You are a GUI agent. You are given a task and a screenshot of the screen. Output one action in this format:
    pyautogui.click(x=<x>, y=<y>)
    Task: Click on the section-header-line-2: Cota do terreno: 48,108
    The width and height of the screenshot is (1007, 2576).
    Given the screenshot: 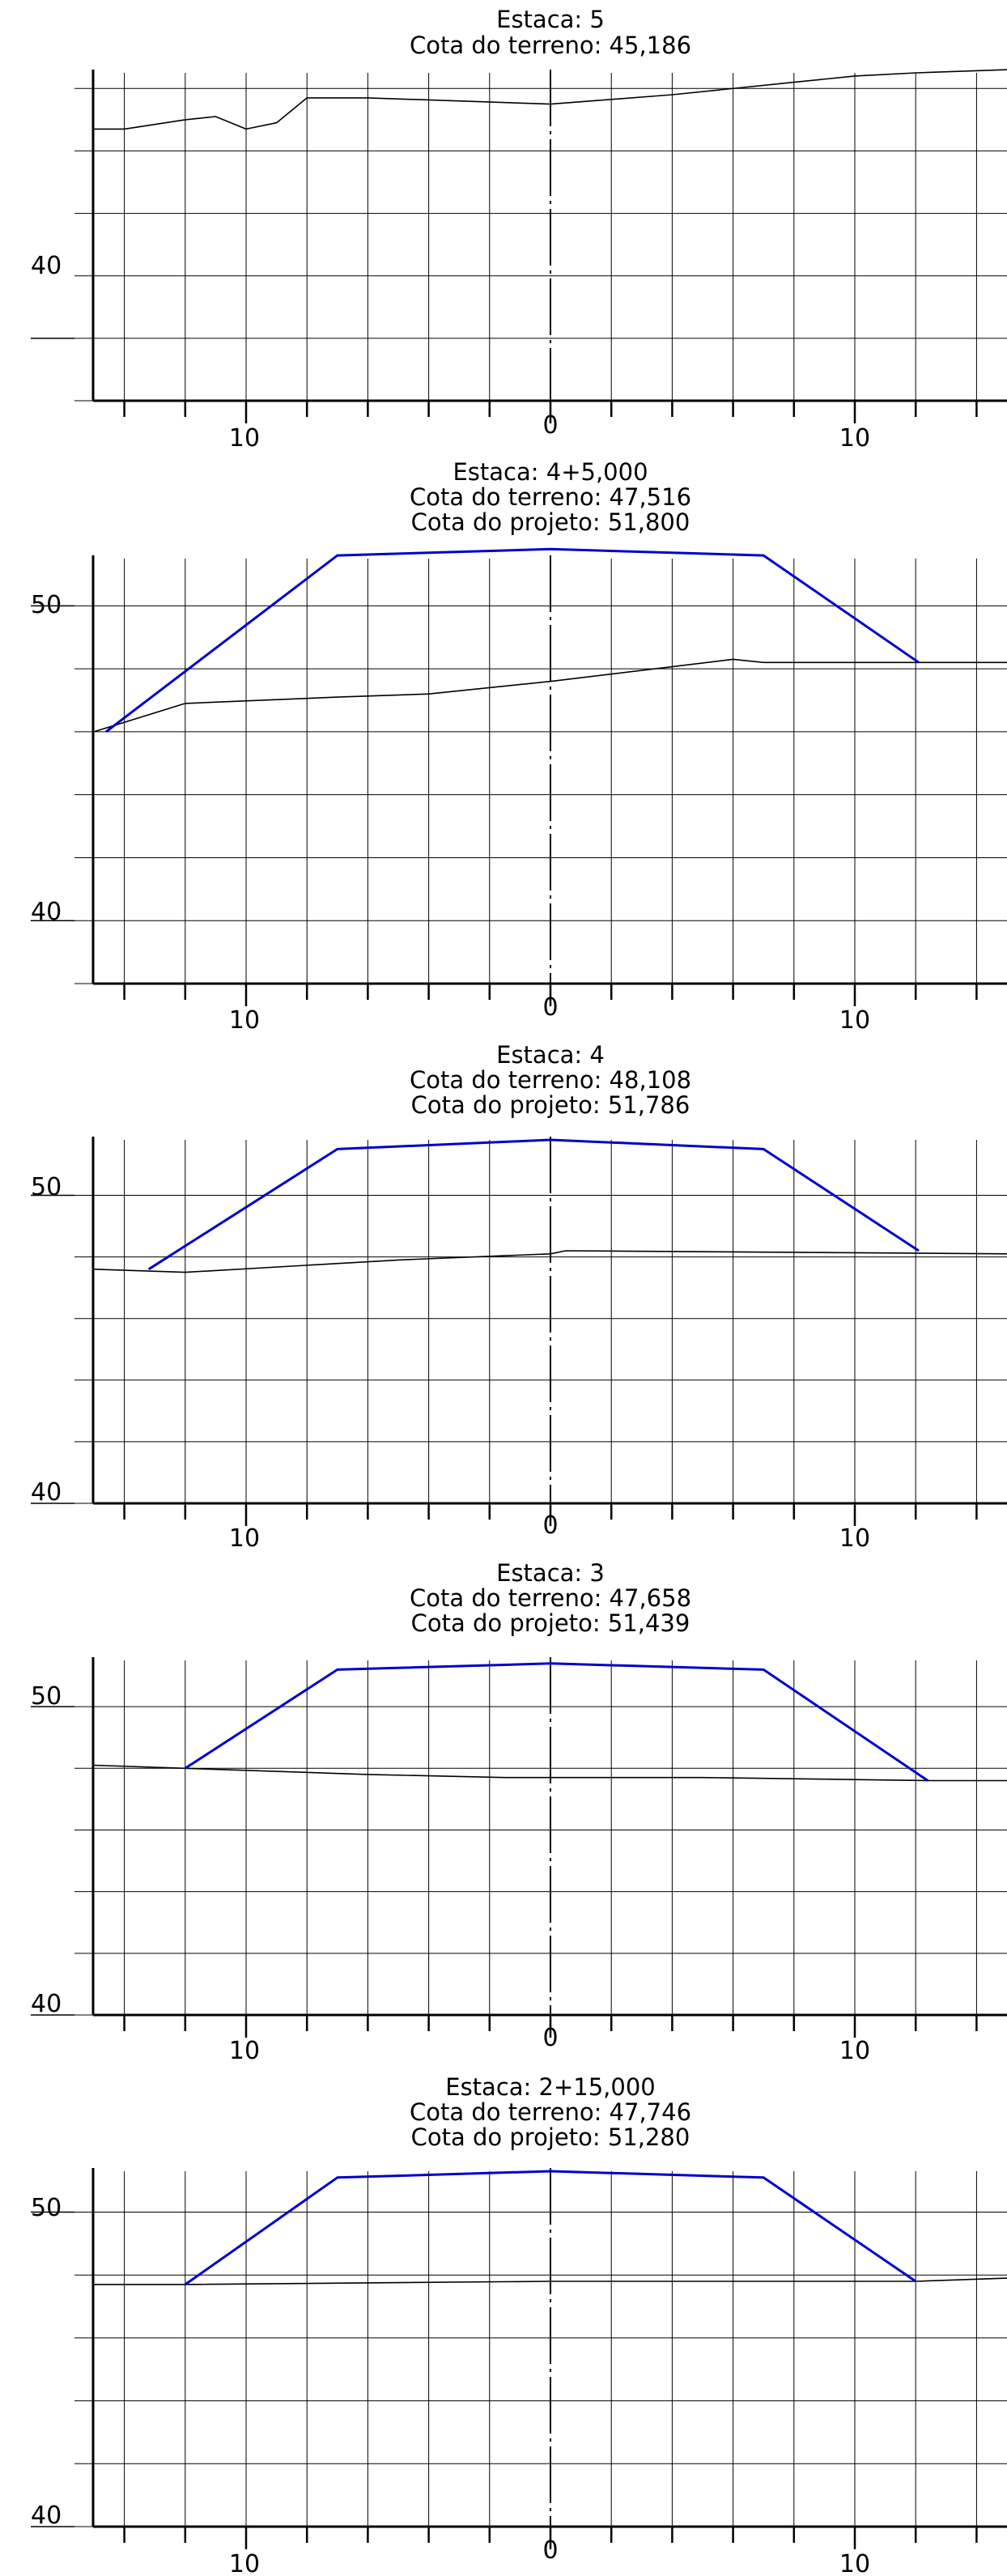 What is the action you would take?
    pyautogui.click(x=550, y=1080)
    